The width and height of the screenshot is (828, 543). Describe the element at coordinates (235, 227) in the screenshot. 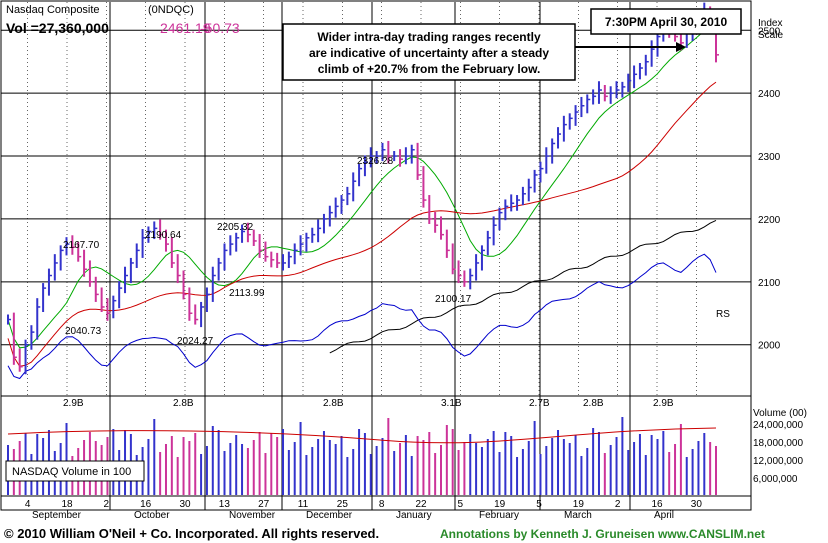

I see `price-annotation: 2205.32` at that location.